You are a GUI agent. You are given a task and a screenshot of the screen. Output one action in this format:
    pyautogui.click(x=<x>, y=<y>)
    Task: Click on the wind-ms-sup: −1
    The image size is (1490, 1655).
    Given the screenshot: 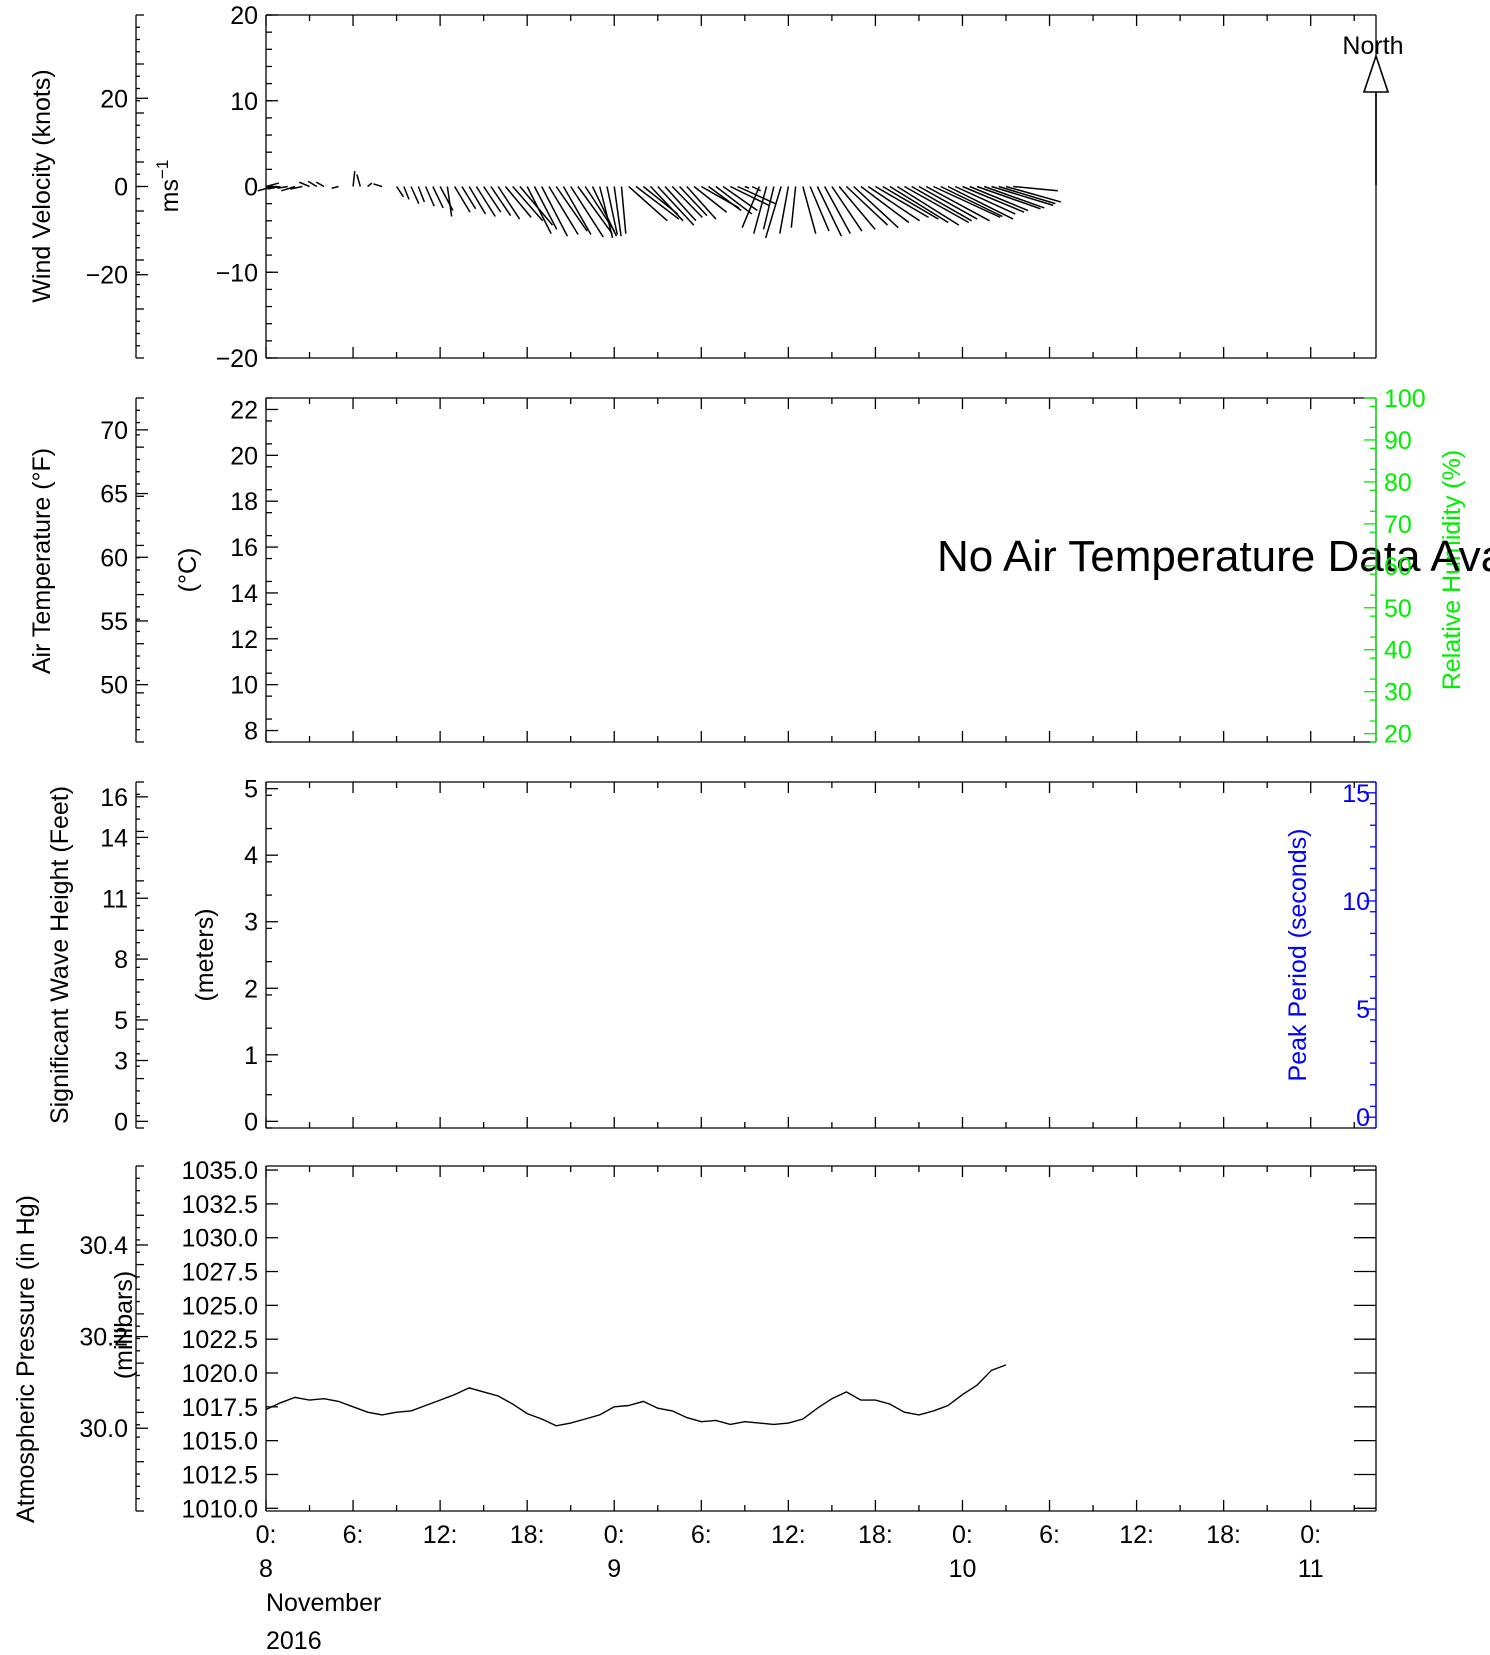 What is the action you would take?
    pyautogui.click(x=162, y=169)
    